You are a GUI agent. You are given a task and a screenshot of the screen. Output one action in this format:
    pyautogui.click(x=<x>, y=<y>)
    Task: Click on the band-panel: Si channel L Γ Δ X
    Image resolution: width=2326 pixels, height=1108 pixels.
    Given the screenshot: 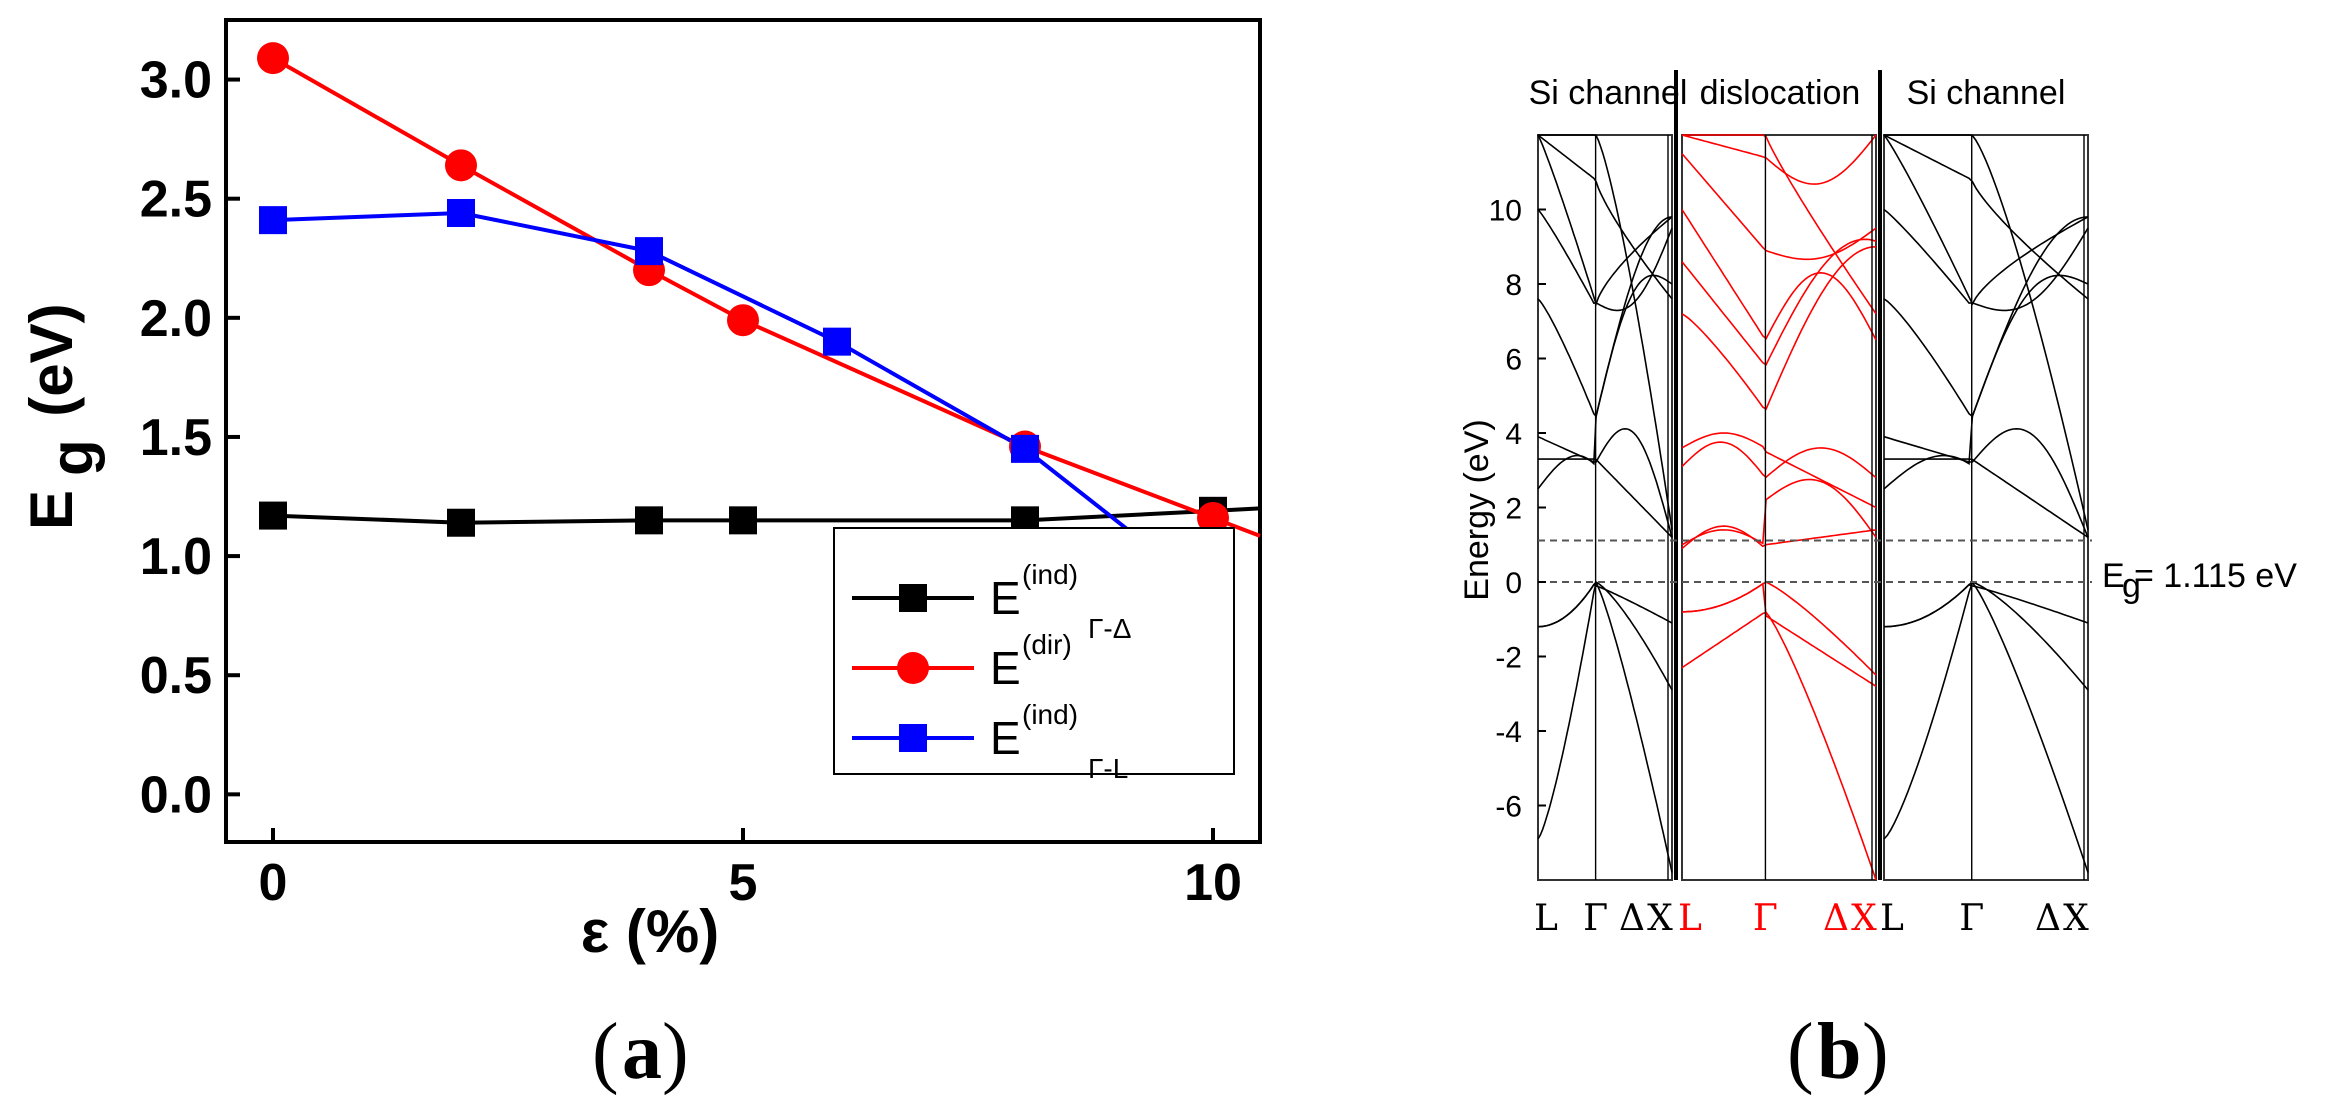 What is the action you would take?
    pyautogui.click(x=1984, y=506)
    